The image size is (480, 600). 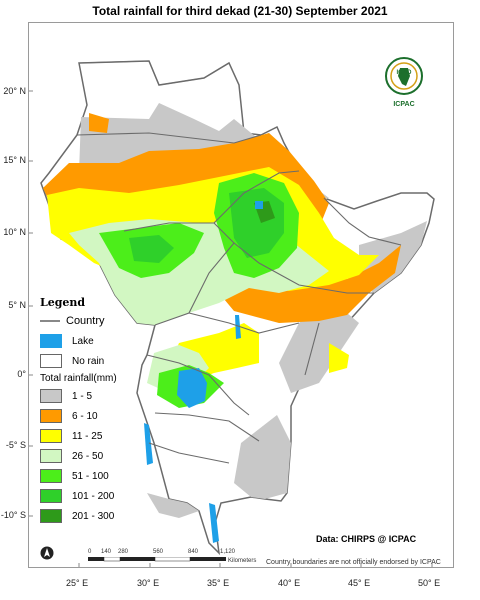 What do you see at coordinates (90, 552) in the screenshot?
I see `scale-tick: 0` at bounding box center [90, 552].